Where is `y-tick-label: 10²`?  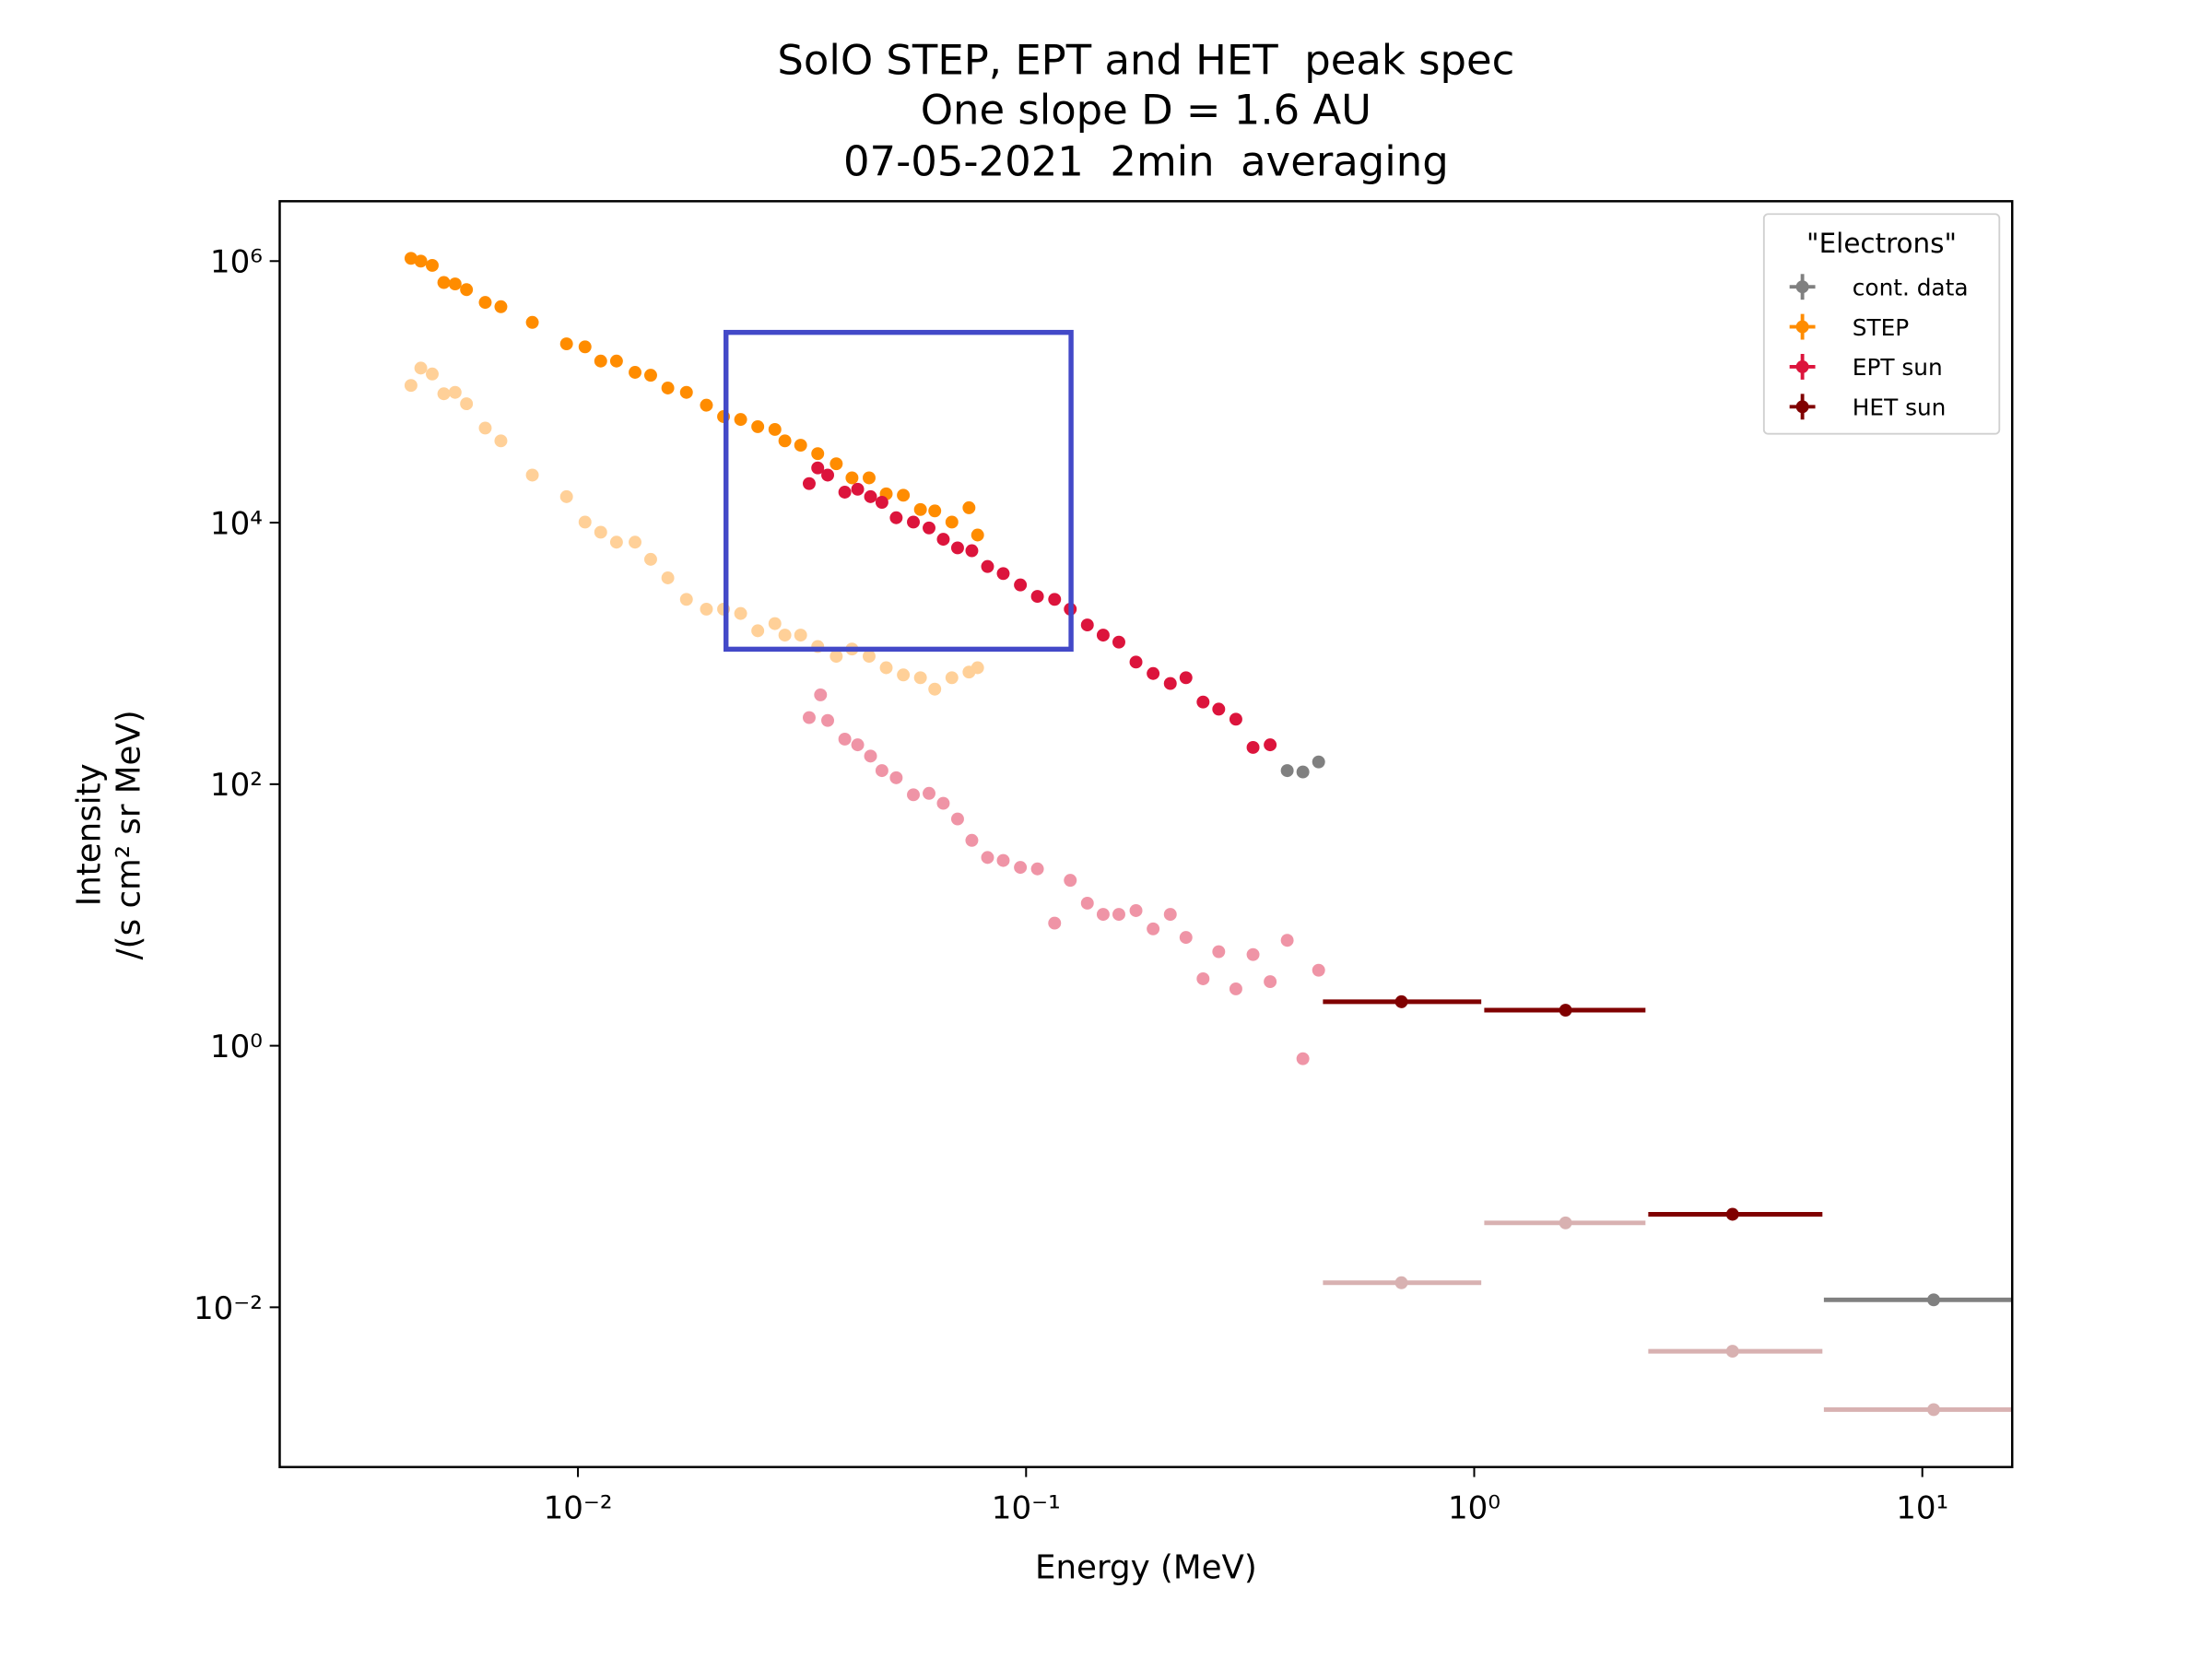
y-tick-label: 10² is located at coordinates (236, 785).